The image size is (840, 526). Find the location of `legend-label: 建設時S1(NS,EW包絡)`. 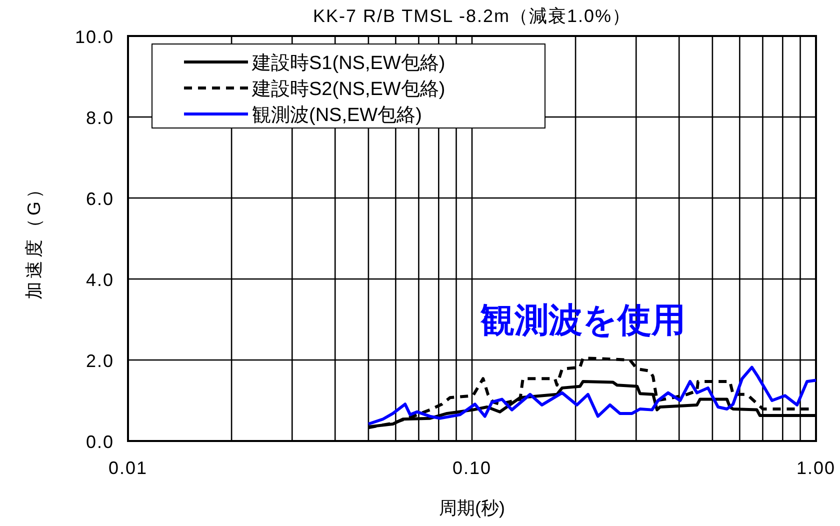

legend-label: 建設時S1(NS,EW包絡) is located at coordinates (348, 63).